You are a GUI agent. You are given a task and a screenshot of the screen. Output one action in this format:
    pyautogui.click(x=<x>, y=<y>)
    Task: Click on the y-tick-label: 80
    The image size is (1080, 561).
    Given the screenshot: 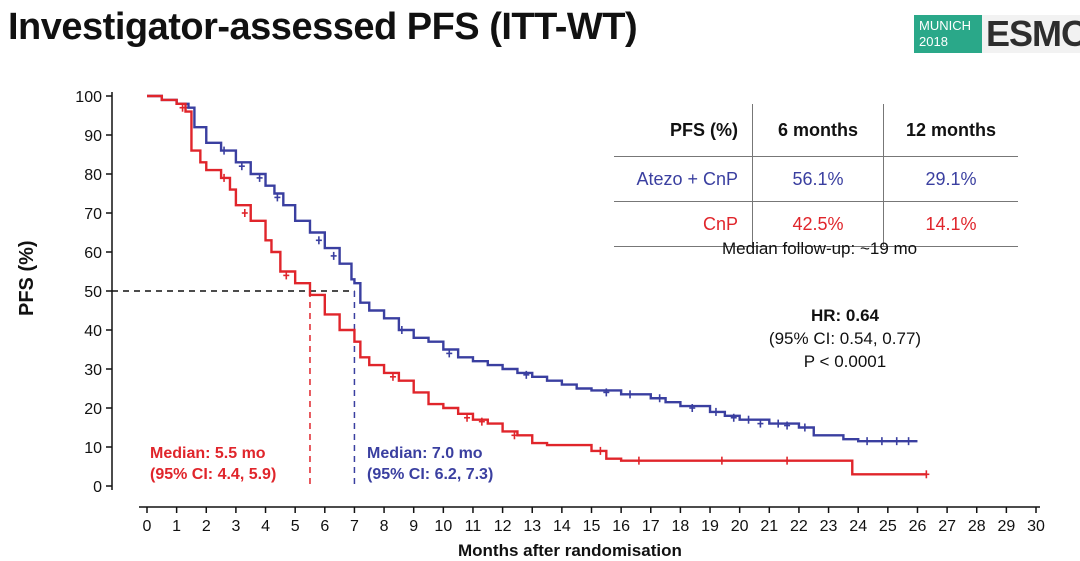 What is the action you would take?
    pyautogui.click(x=93, y=175)
    